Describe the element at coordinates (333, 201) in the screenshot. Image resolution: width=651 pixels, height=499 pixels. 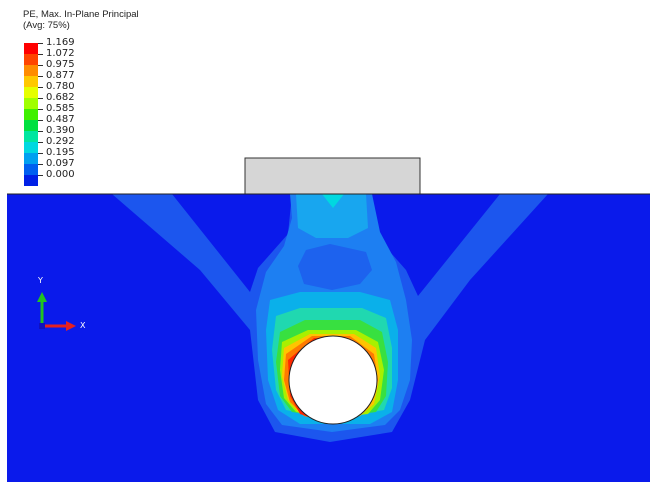
I see `contour-band-0390-top` at that location.